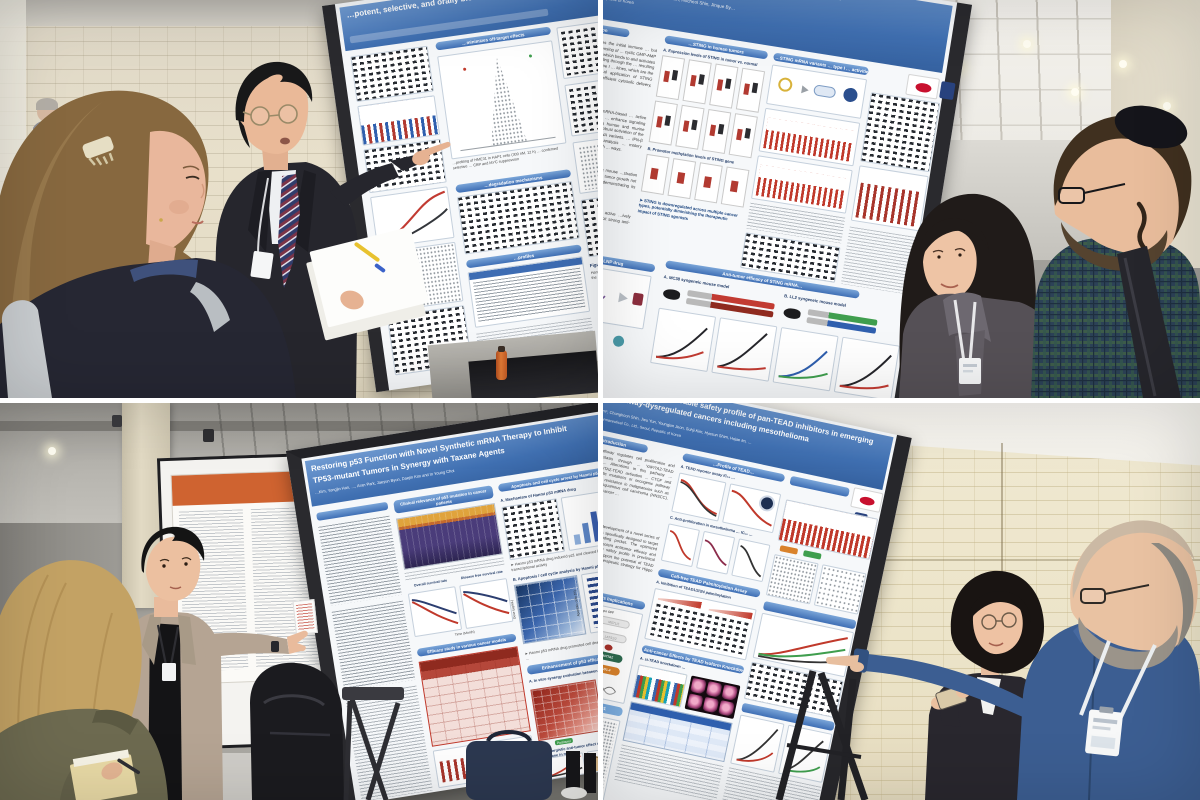  Describe the element at coordinates (578, 775) in the screenshot. I see `attendee-feet` at that location.